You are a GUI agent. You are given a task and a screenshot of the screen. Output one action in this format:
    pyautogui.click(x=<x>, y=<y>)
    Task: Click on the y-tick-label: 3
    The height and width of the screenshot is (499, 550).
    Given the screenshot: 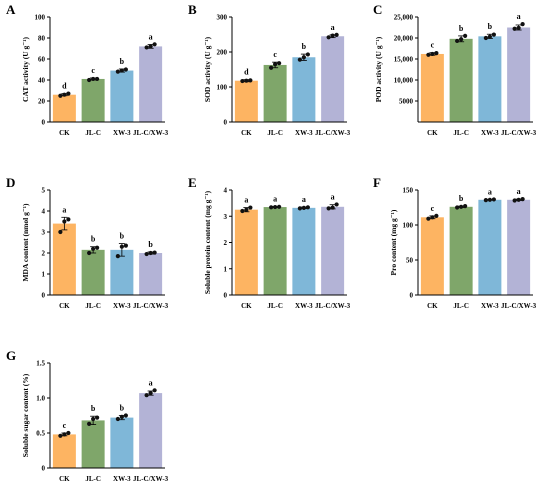 What is the action you would take?
    pyautogui.click(x=226, y=217)
    